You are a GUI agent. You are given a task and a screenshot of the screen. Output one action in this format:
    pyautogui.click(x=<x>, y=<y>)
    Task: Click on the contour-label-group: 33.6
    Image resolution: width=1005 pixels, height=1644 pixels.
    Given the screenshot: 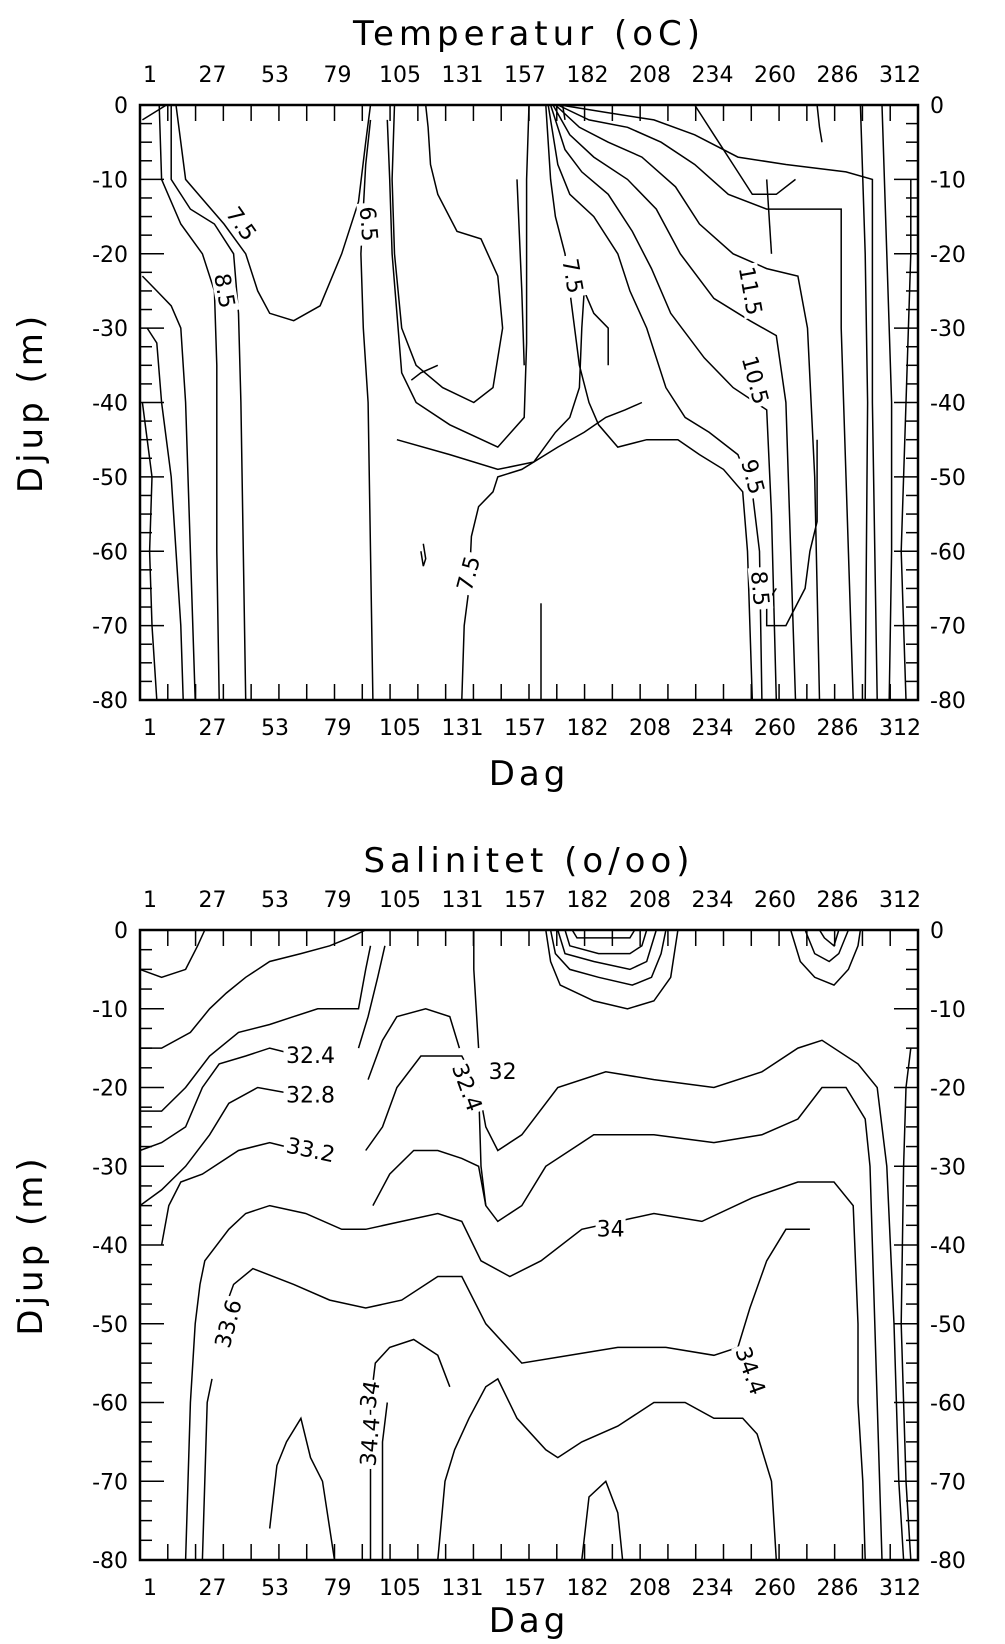 What is the action you would take?
    pyautogui.click(x=229, y=1323)
    